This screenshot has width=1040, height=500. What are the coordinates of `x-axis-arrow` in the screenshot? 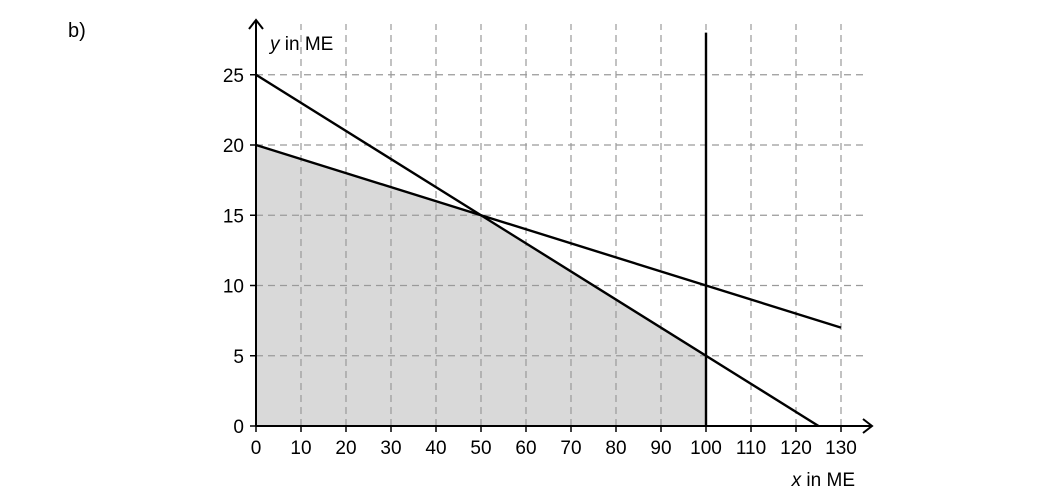 It's located at (868, 426).